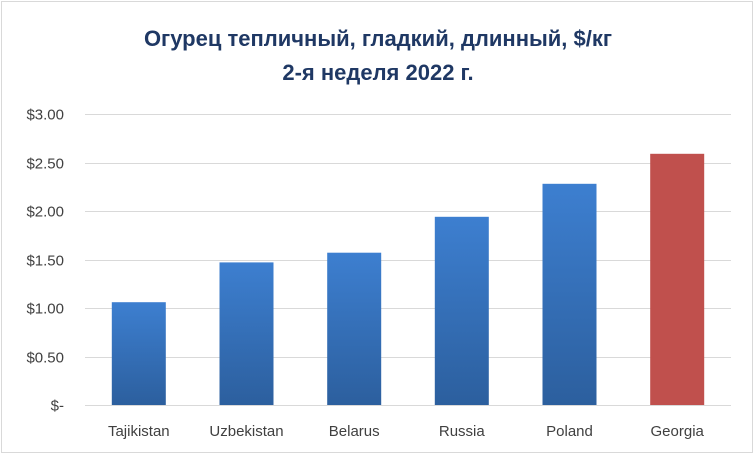 This screenshot has height=456, width=756. I want to click on x-category-label: Russia, so click(462, 431).